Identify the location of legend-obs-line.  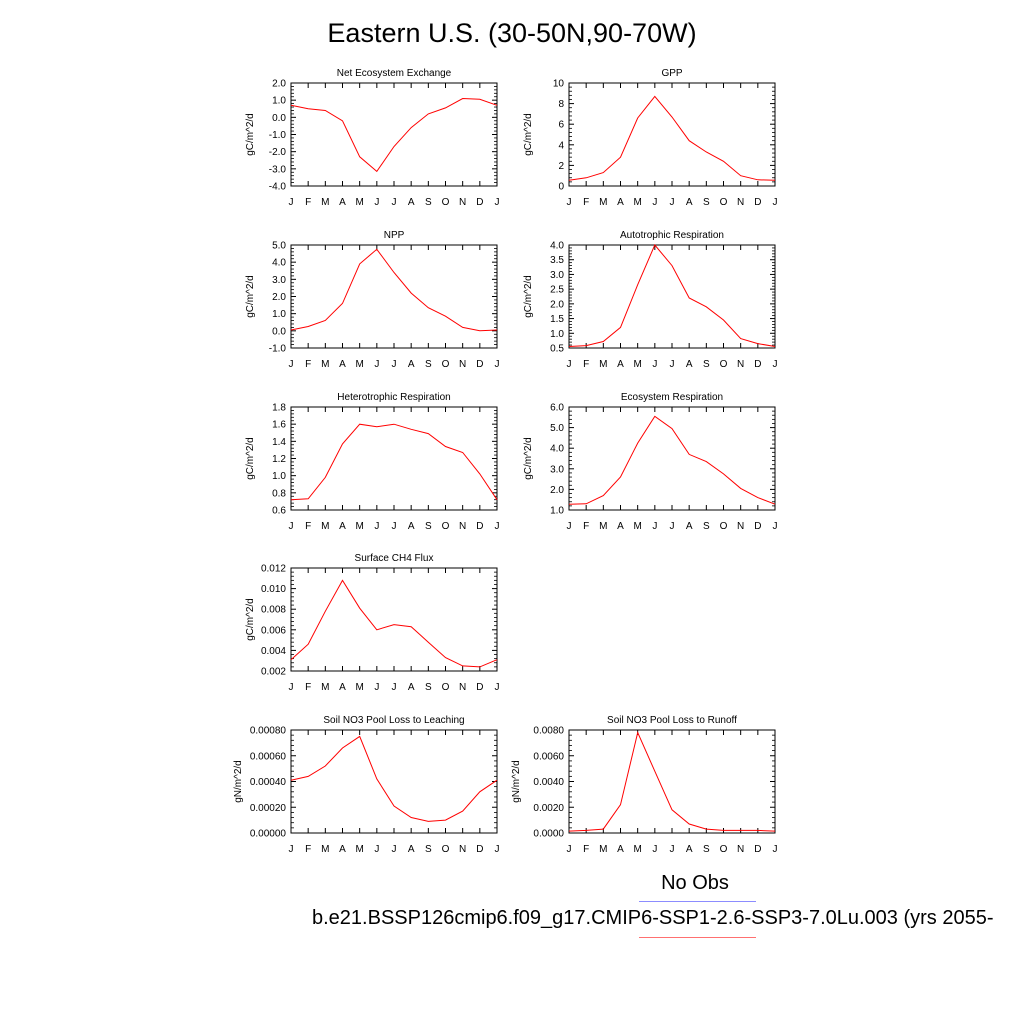
(697, 901).